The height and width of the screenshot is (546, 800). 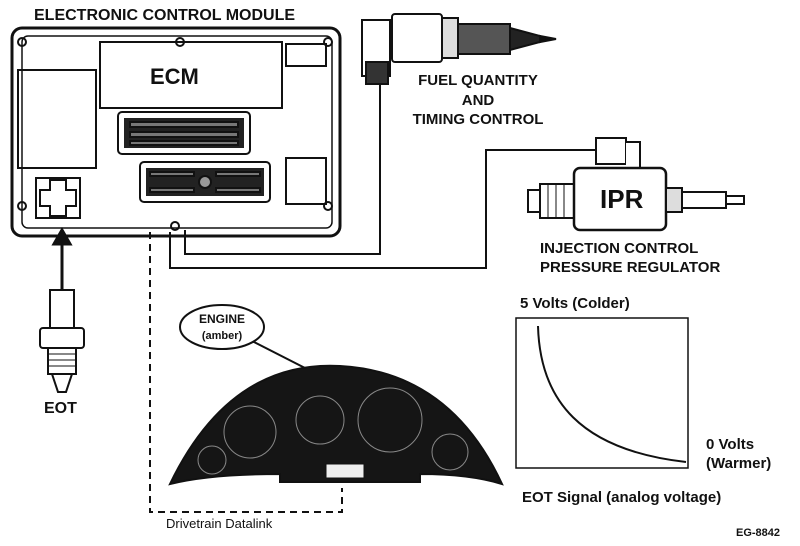 I want to click on ecm-label: ECM, so click(x=174, y=76).